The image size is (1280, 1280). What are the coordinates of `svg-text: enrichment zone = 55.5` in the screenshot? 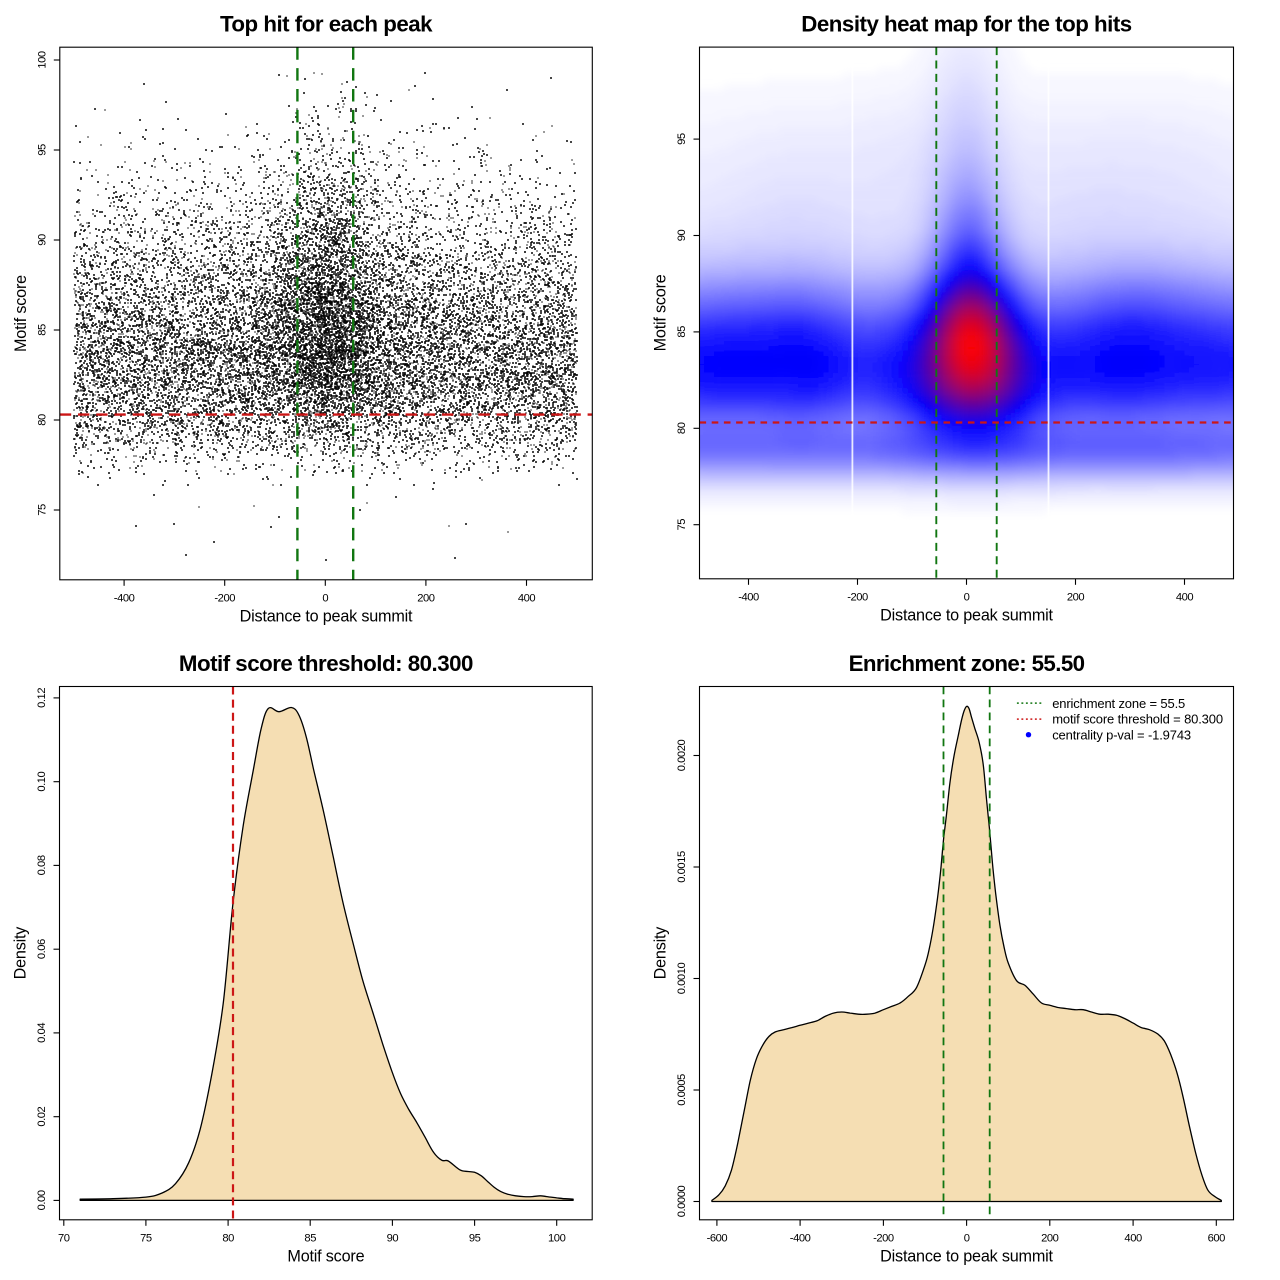 It's located at (1118, 703).